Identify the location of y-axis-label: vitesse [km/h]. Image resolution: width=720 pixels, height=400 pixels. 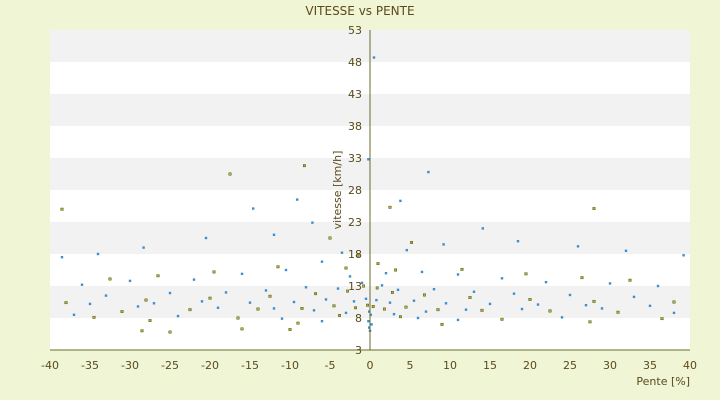
(337, 190).